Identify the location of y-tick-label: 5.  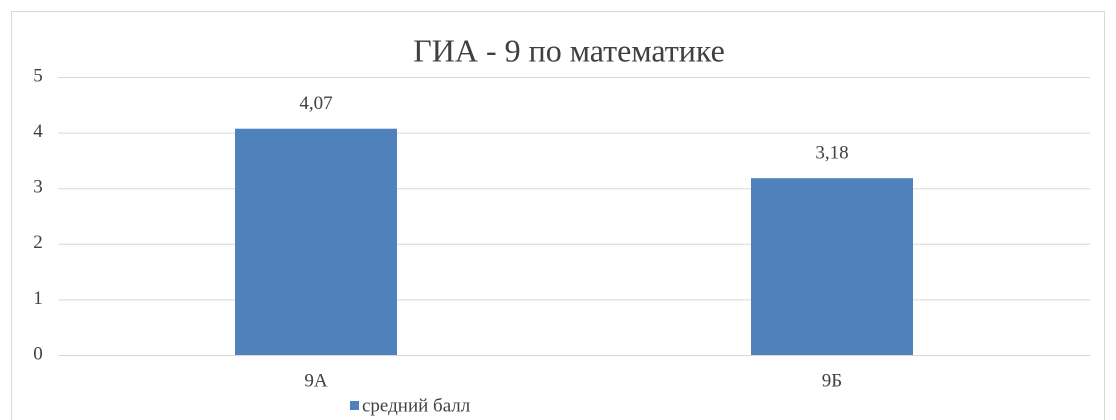
(38, 75).